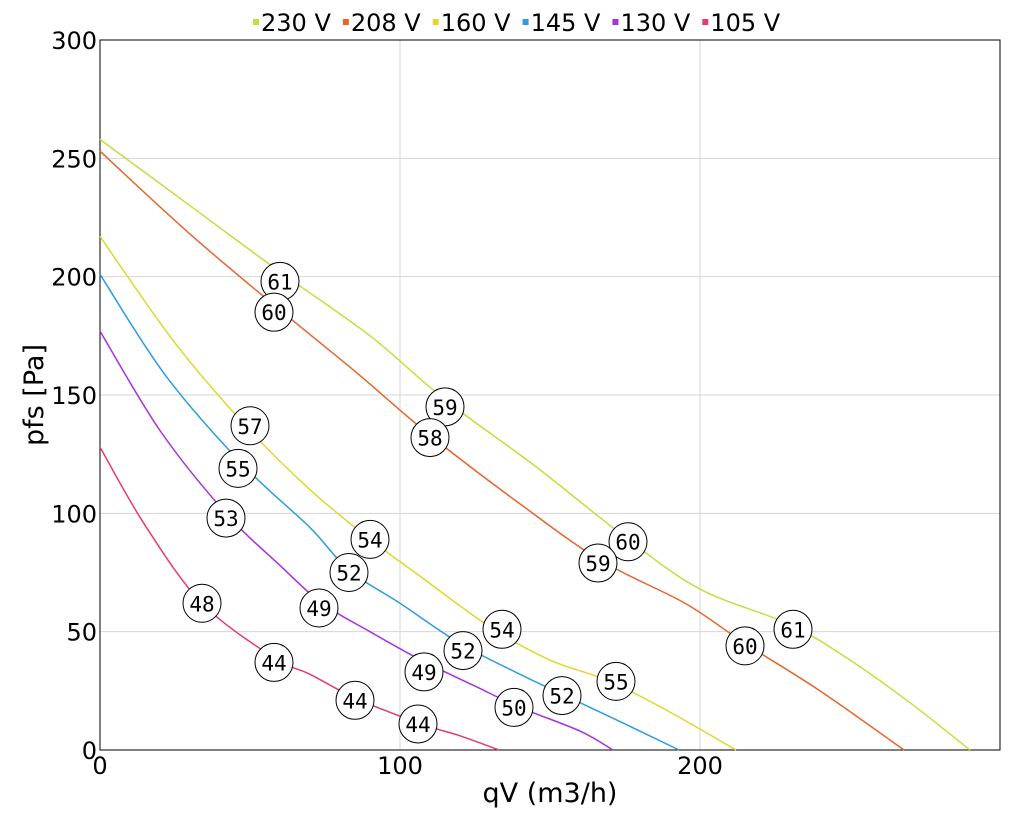 The image size is (1020, 820). I want to click on efficiency-marker: 53, so click(226, 518).